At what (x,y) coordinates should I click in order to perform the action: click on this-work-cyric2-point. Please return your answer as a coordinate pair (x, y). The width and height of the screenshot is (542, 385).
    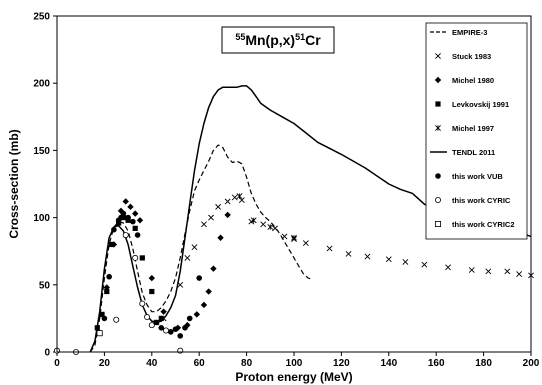
    Looking at the image, I should click on (99, 333).